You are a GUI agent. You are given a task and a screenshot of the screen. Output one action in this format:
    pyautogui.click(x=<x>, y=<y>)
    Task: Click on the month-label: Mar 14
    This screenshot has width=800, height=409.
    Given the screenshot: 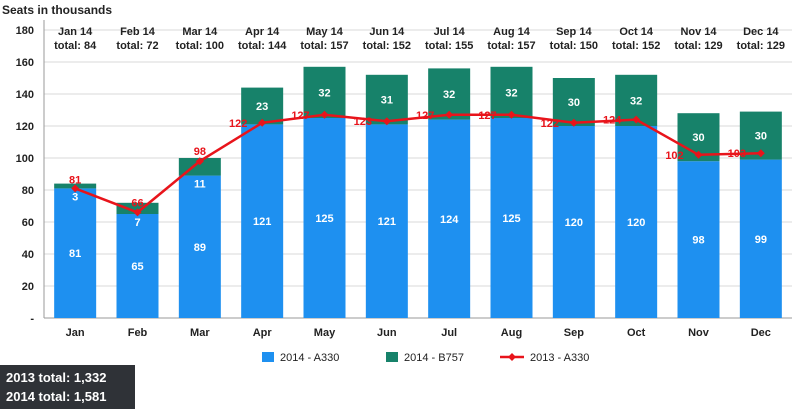 What is the action you would take?
    pyautogui.click(x=200, y=32)
    